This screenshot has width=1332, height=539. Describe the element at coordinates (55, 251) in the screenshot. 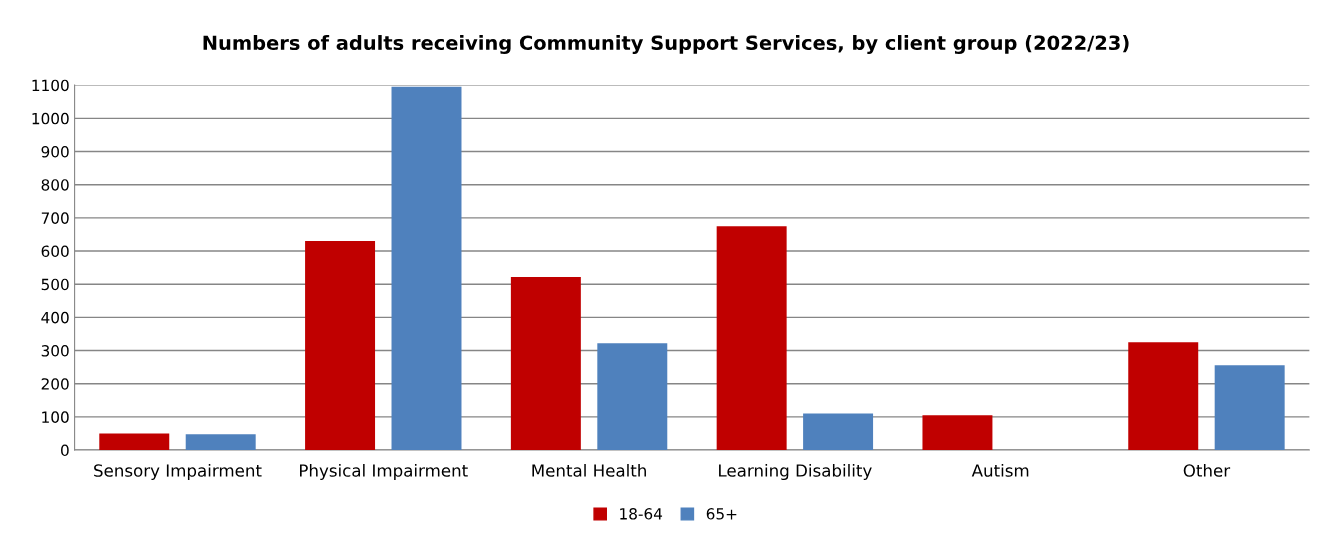

I see `y-tick-label: 600` at that location.